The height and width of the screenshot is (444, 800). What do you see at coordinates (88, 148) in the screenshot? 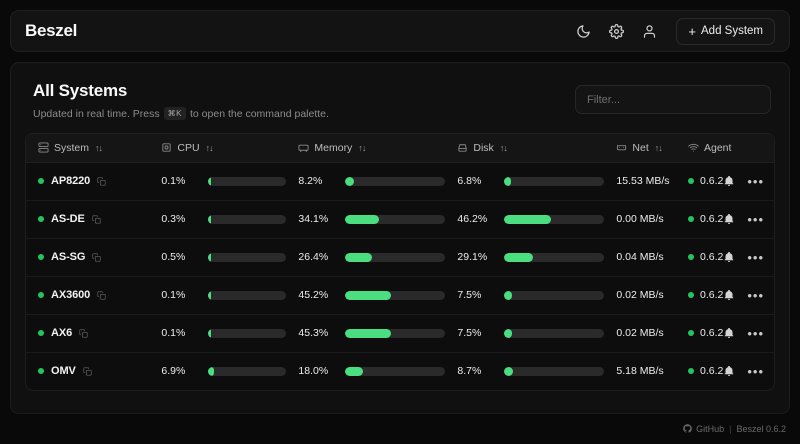
I see `col-header-system: System ↑↓` at bounding box center [88, 148].